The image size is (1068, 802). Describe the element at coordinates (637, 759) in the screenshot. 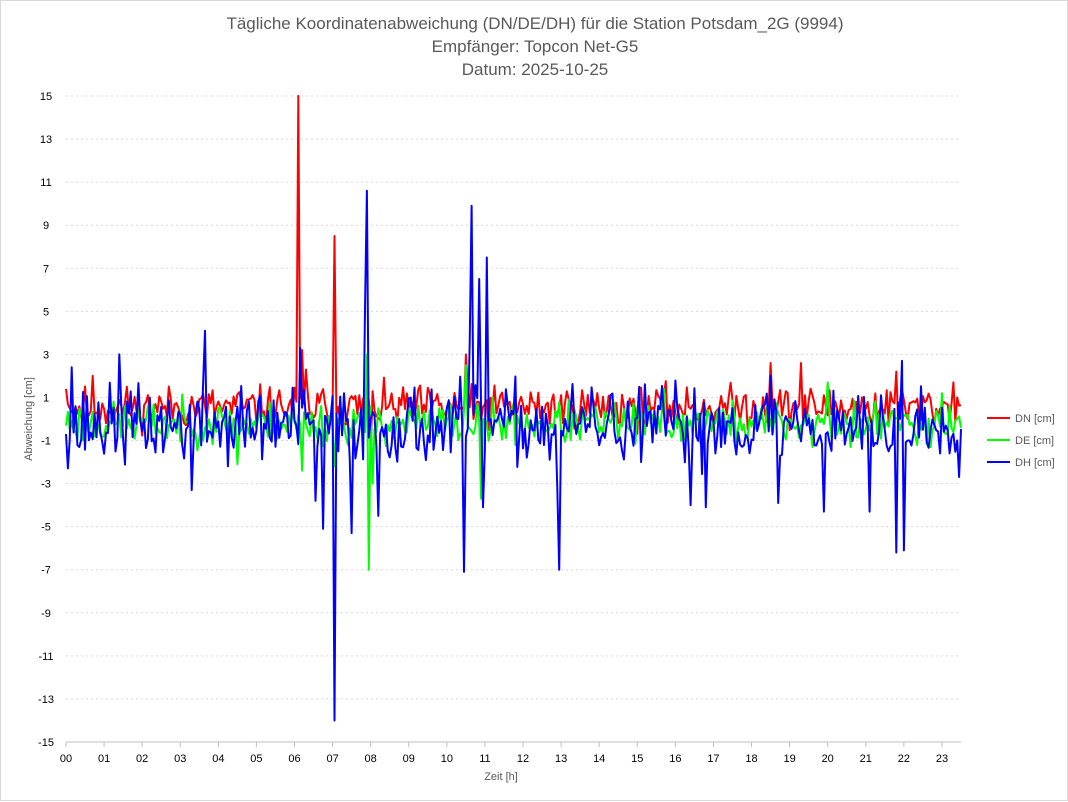

I see `x-tick-label: 15` at that location.